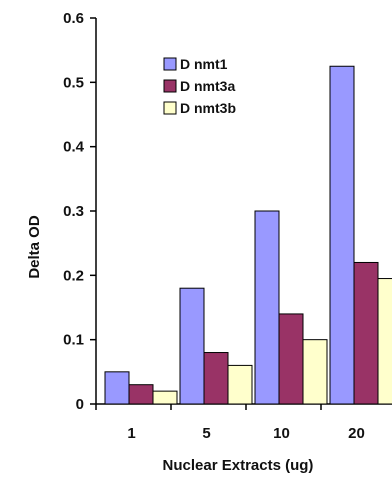  I want to click on y-tick-label: 0.3, so click(73, 211).